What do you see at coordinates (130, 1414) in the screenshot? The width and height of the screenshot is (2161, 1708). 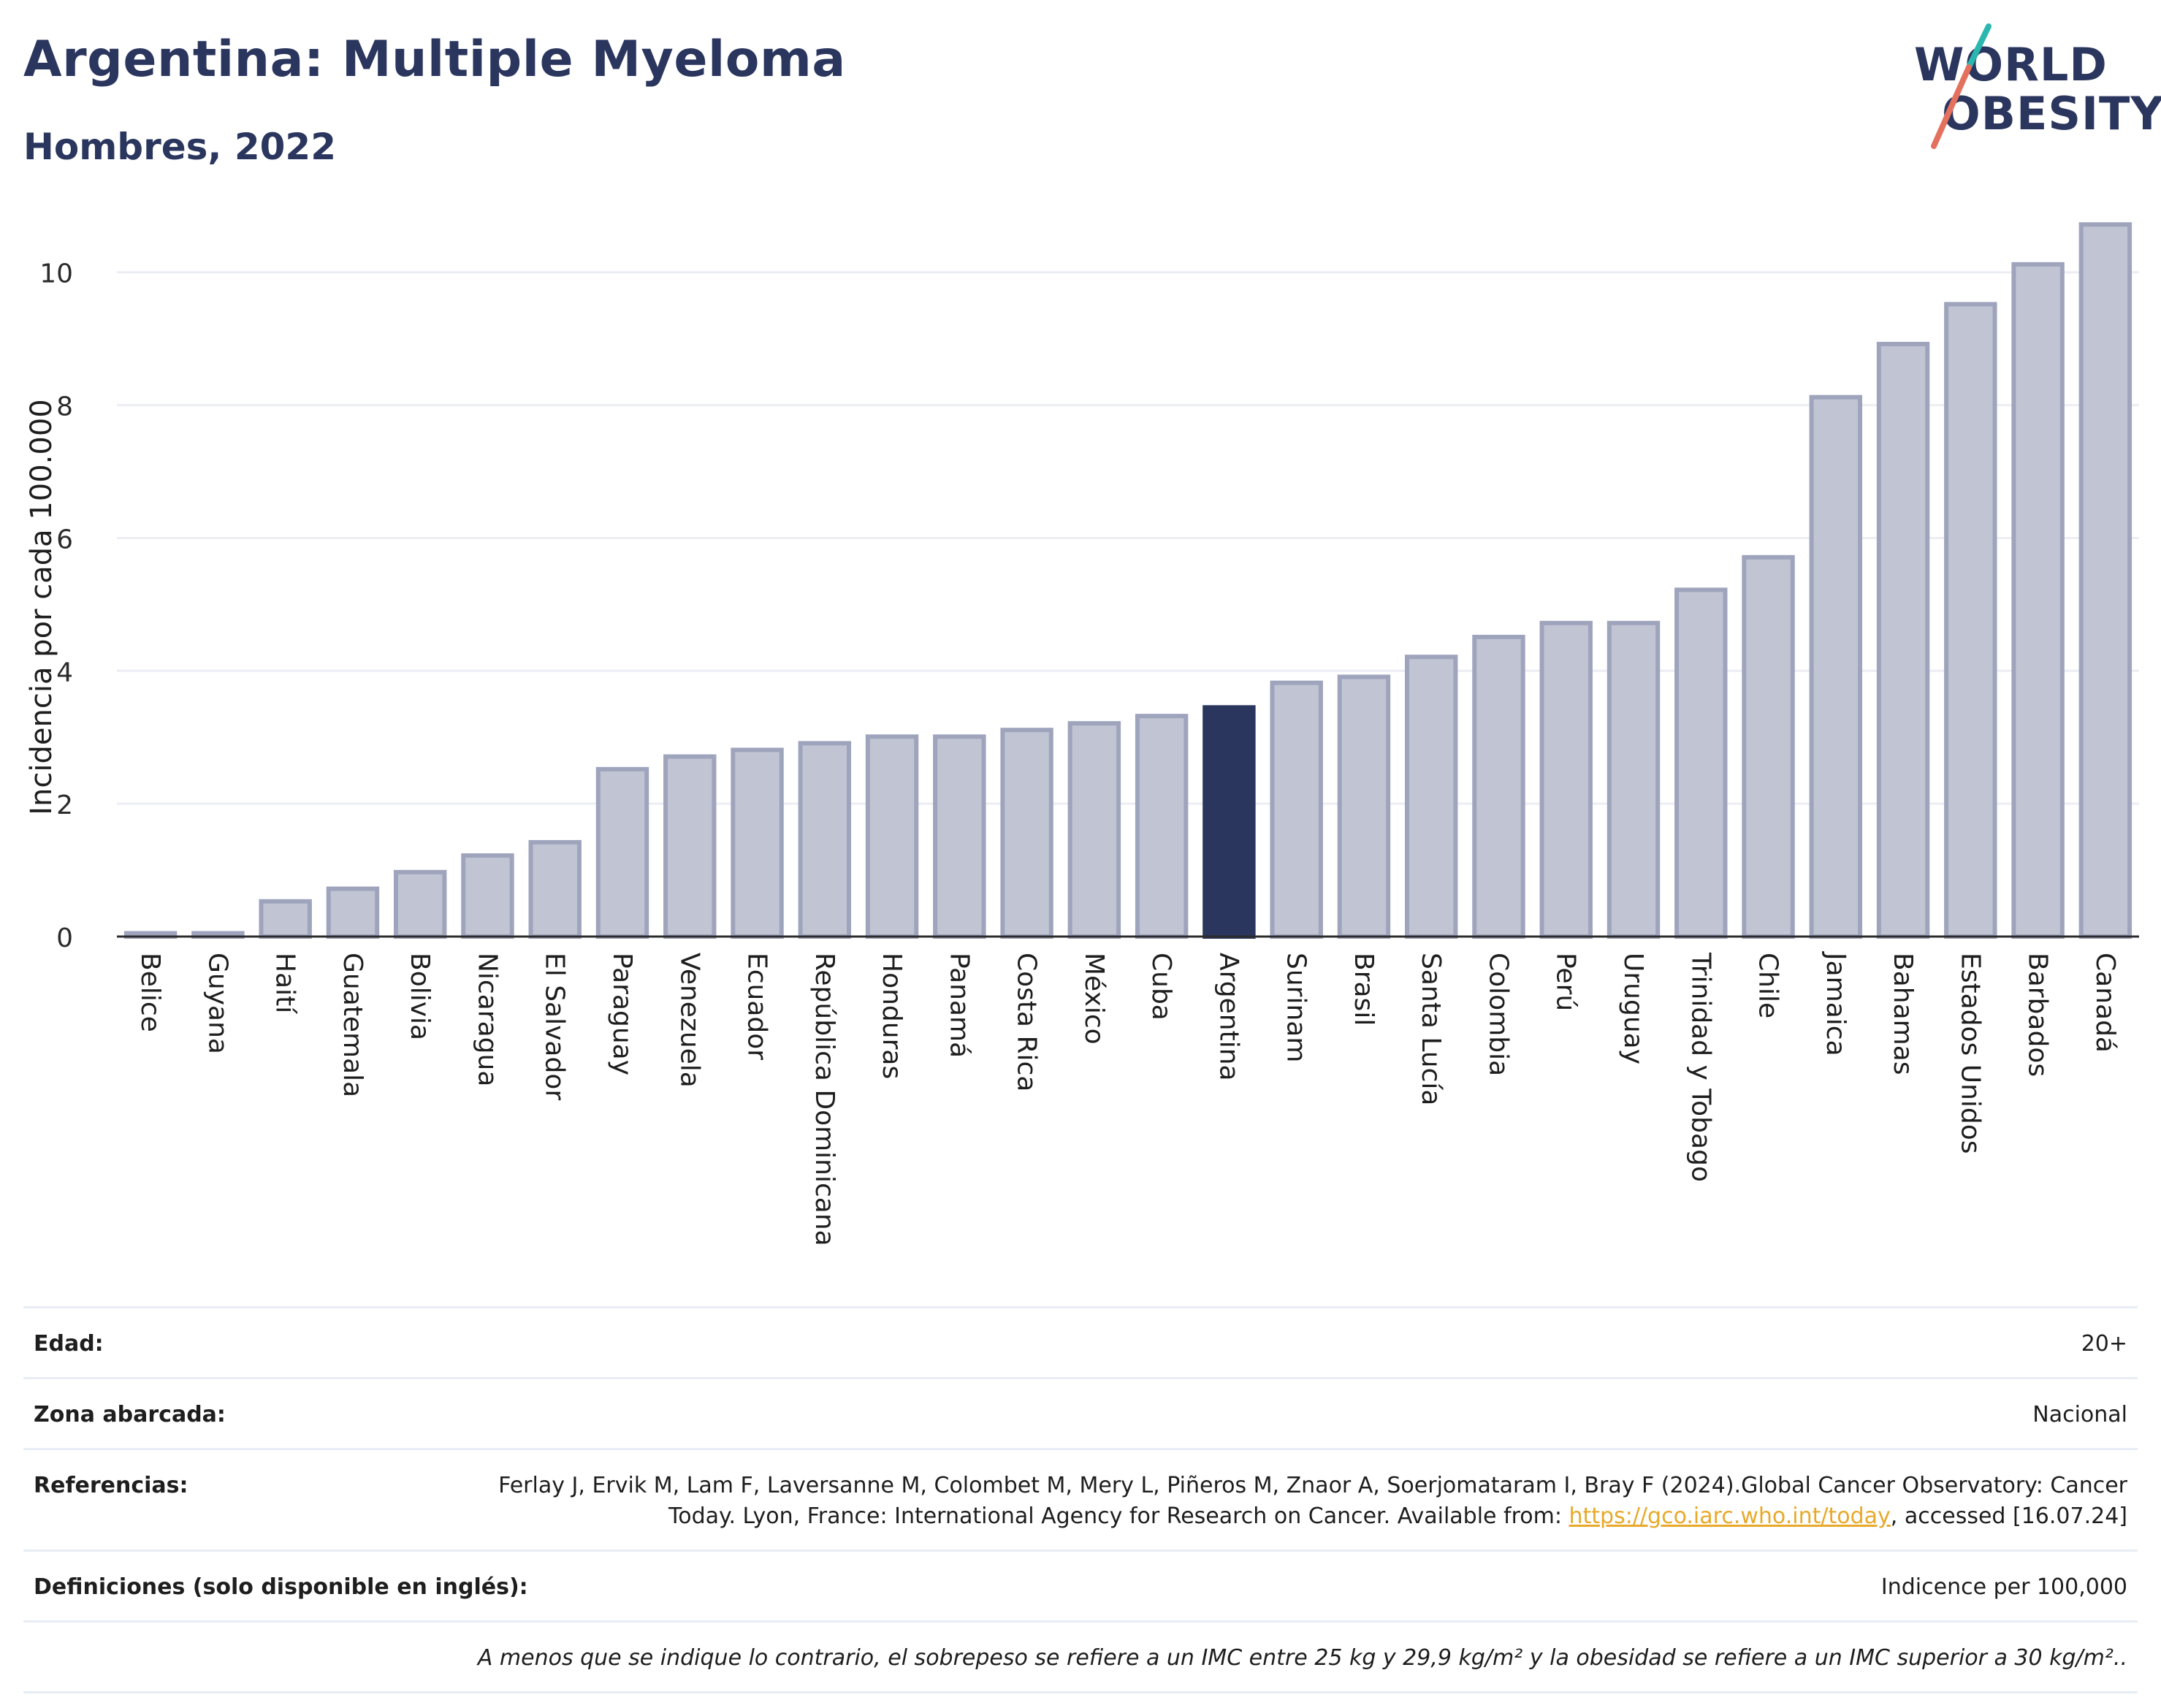 I see `area-label: Zona abarcada:` at bounding box center [130, 1414].